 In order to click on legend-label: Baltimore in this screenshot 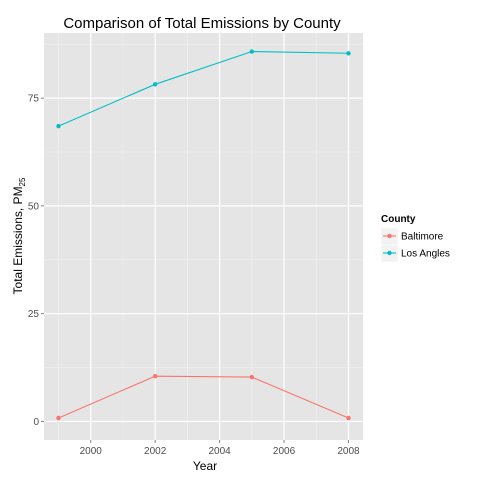, I will do `click(422, 237)`.